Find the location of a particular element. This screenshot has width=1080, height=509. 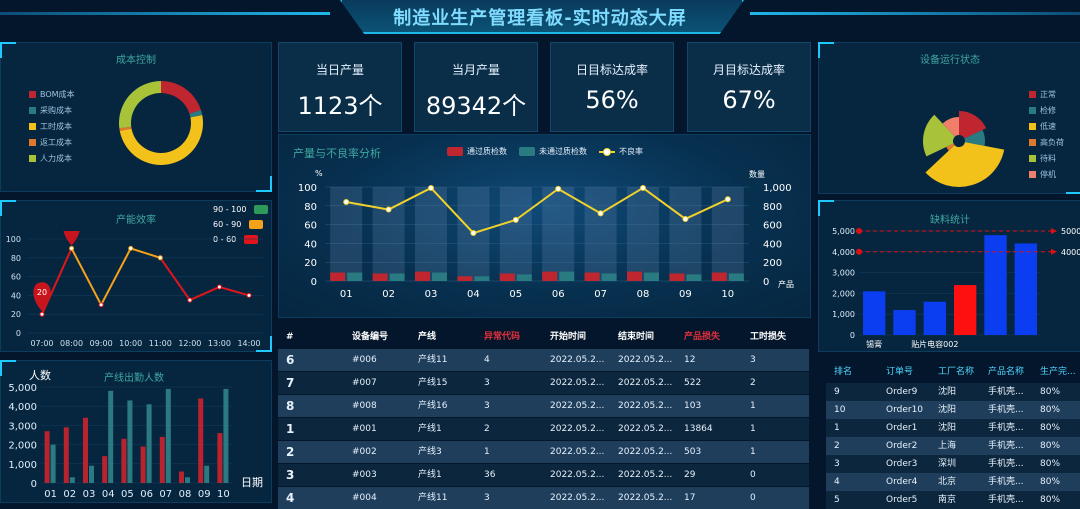

x-tick-label: 10 is located at coordinates (223, 494).